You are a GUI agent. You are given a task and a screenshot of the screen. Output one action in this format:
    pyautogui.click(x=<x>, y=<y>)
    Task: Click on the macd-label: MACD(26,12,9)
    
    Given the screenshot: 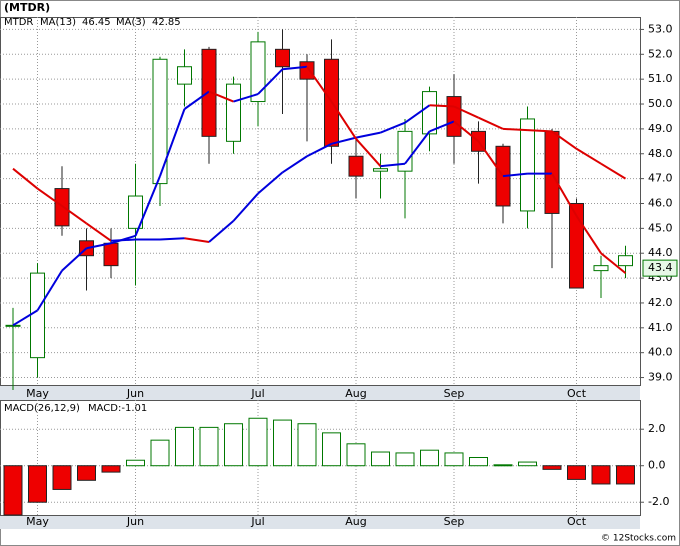 What is the action you would take?
    pyautogui.click(x=42, y=408)
    